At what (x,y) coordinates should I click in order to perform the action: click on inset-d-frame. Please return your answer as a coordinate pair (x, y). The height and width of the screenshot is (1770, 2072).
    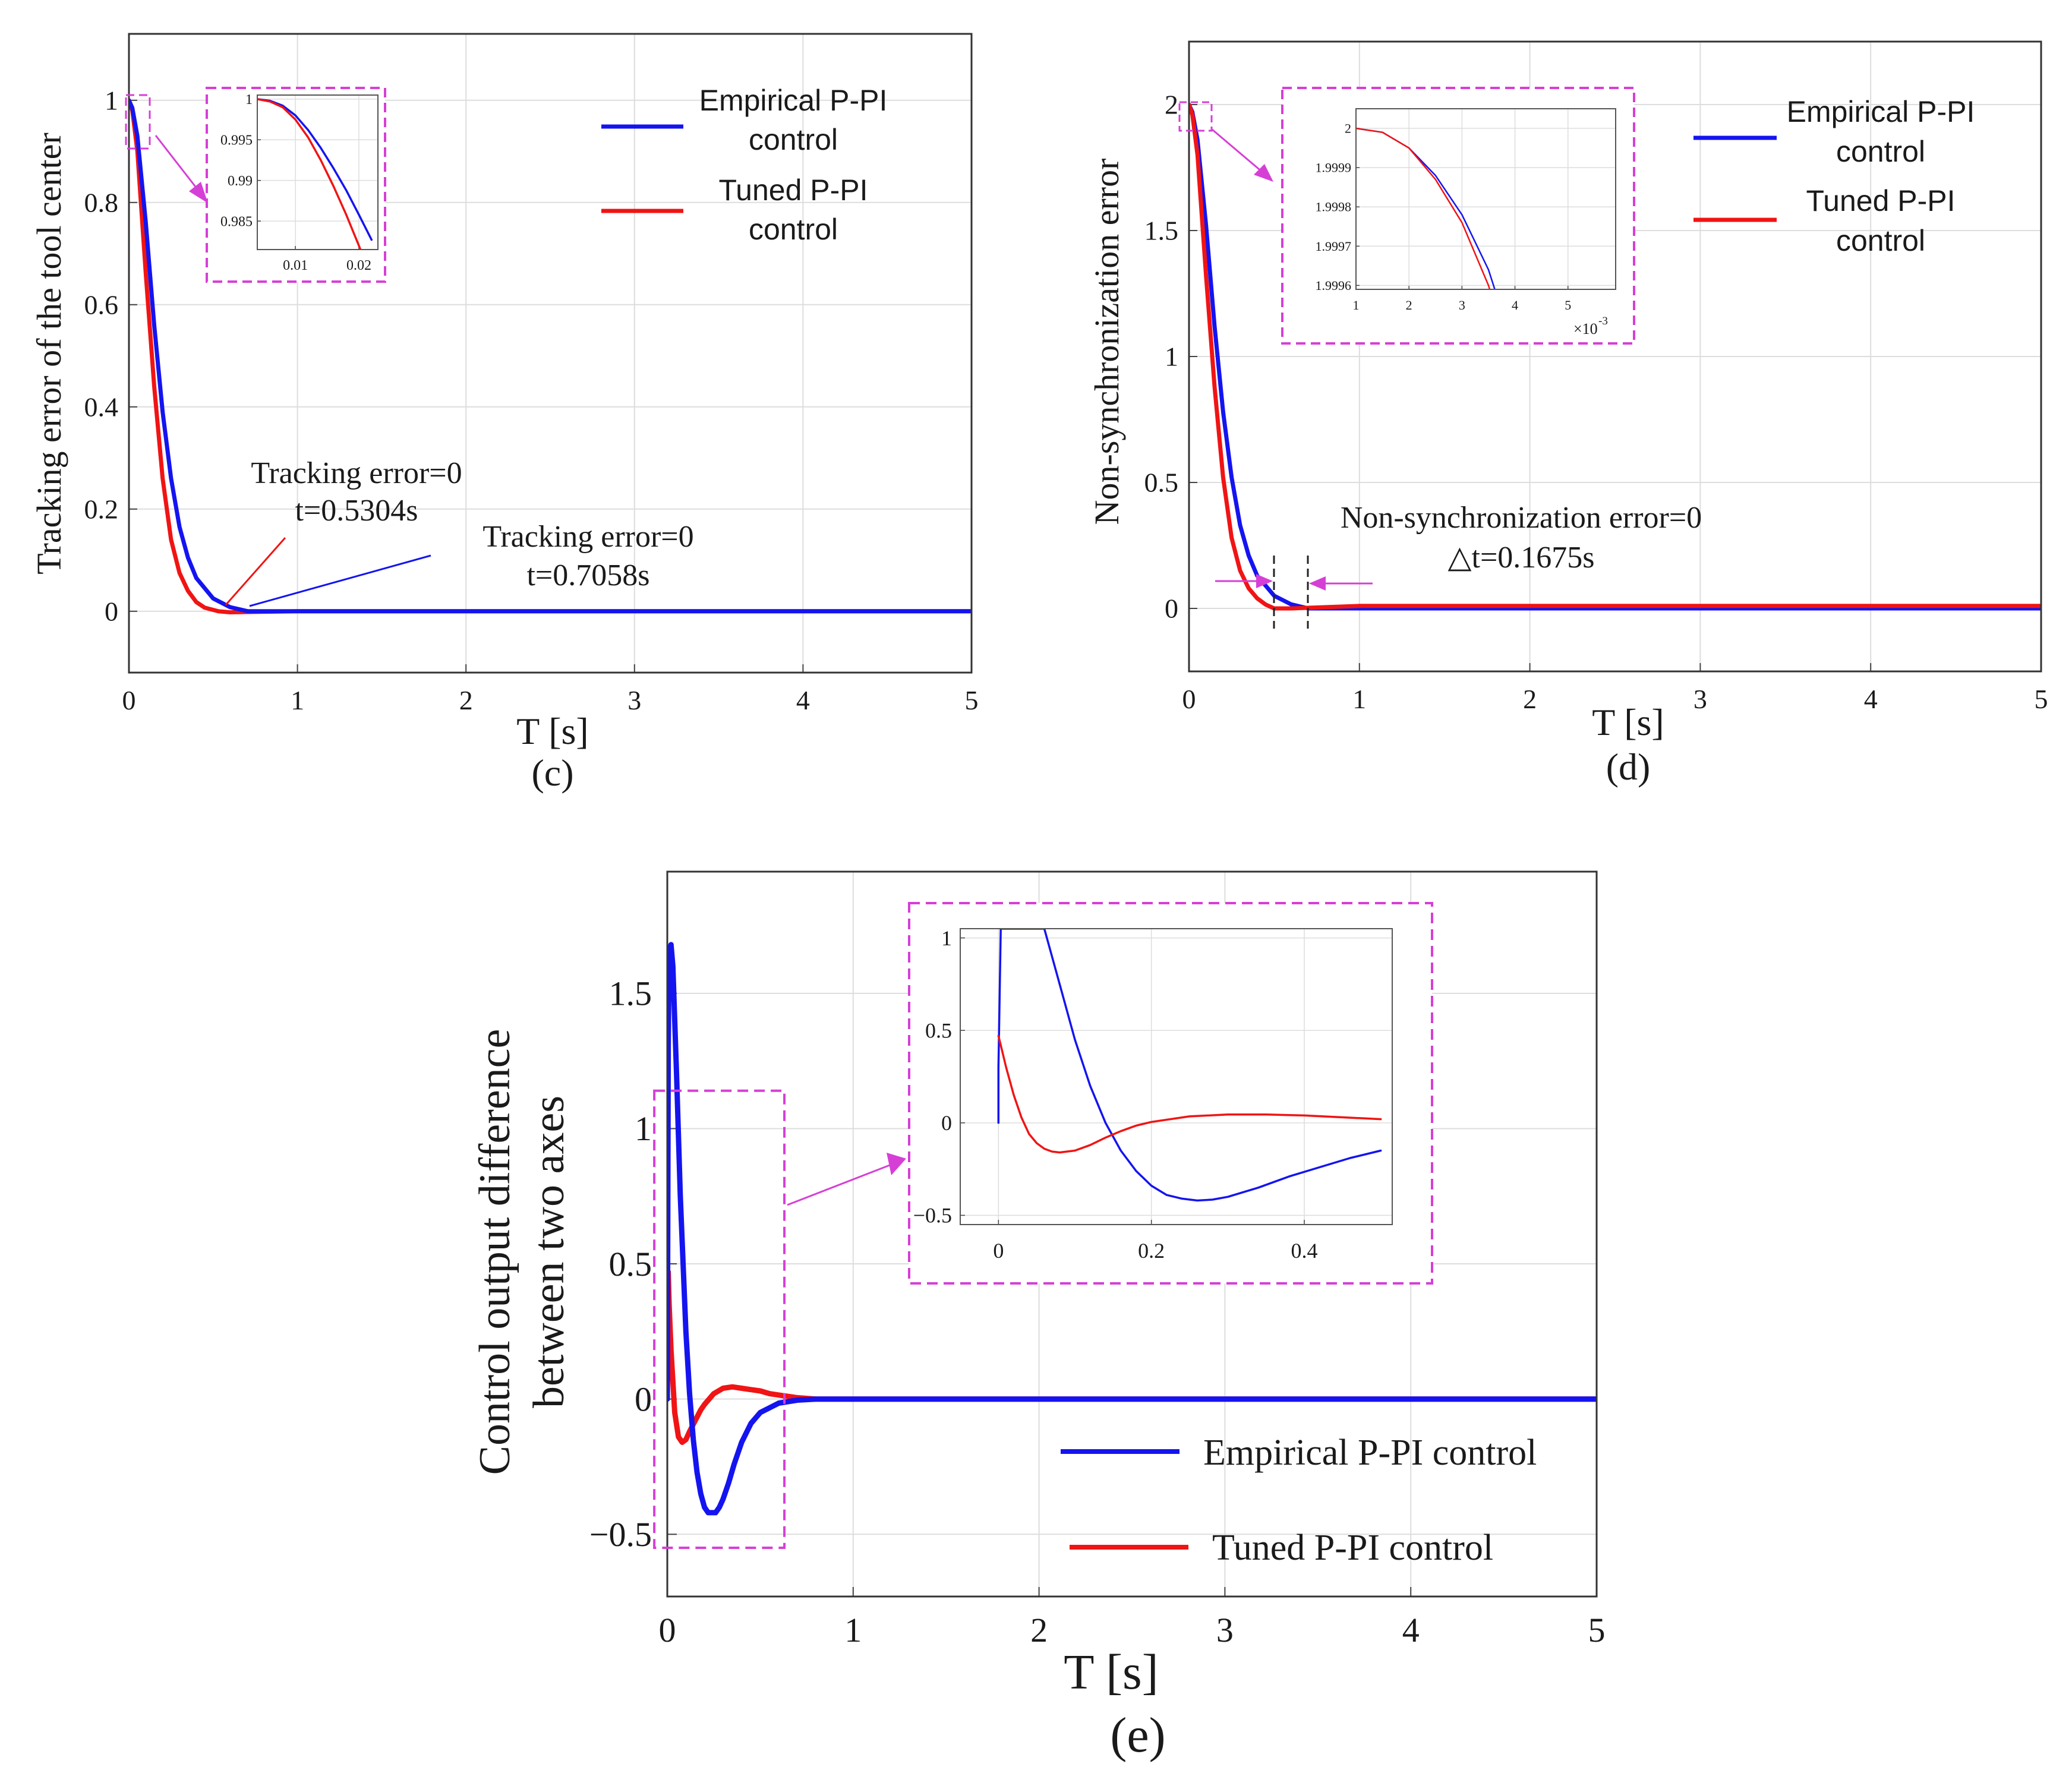
    Looking at the image, I should click on (1485, 199).